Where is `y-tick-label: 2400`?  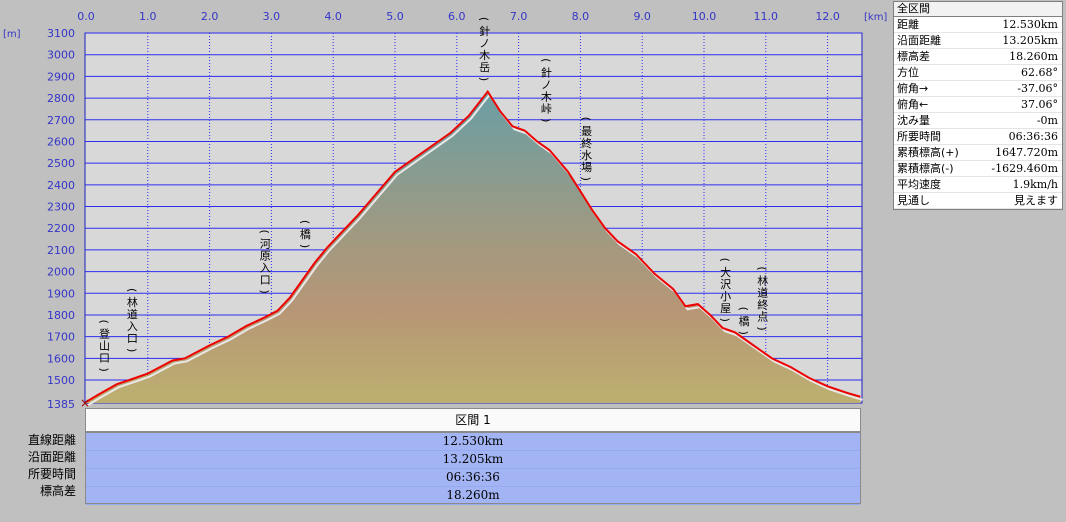
y-tick-label: 2400 is located at coordinates (61, 185).